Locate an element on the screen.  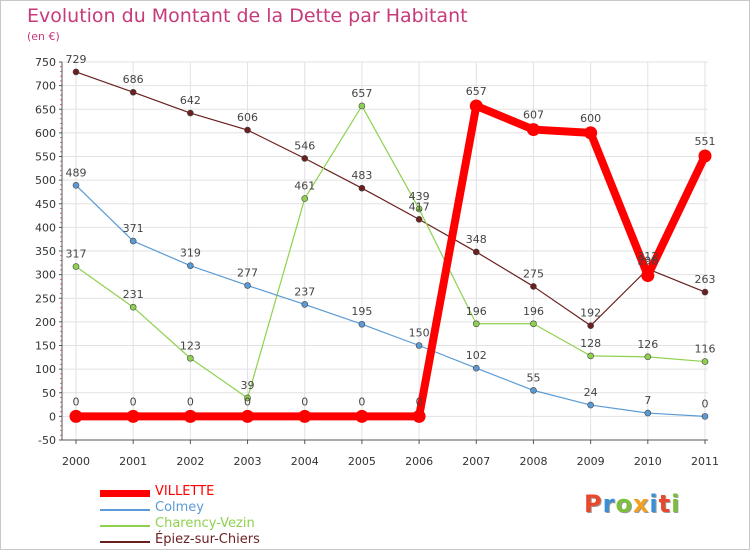
y-tick-label: 700 is located at coordinates (45, 86).